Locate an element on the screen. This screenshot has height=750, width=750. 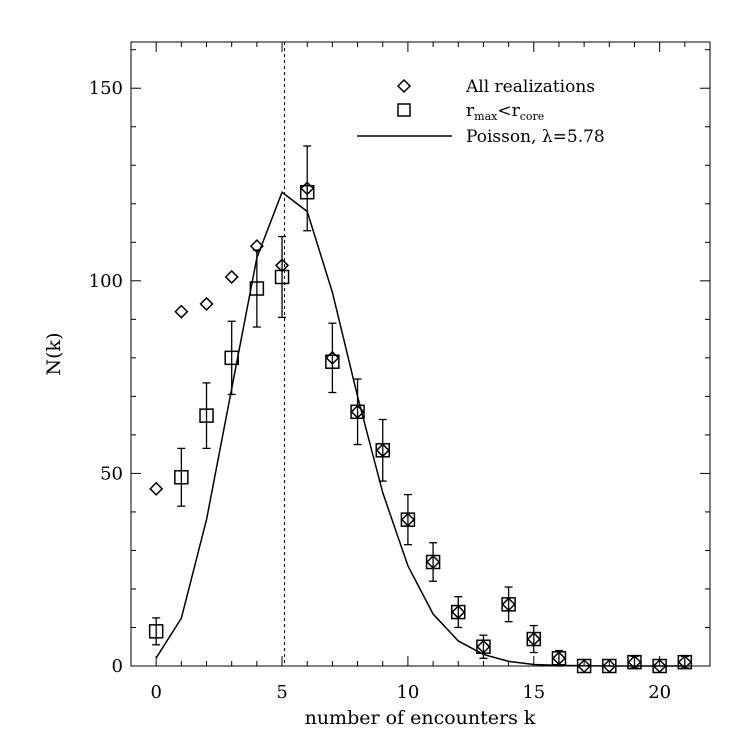
y-tick-label: 50 is located at coordinates (111, 473).